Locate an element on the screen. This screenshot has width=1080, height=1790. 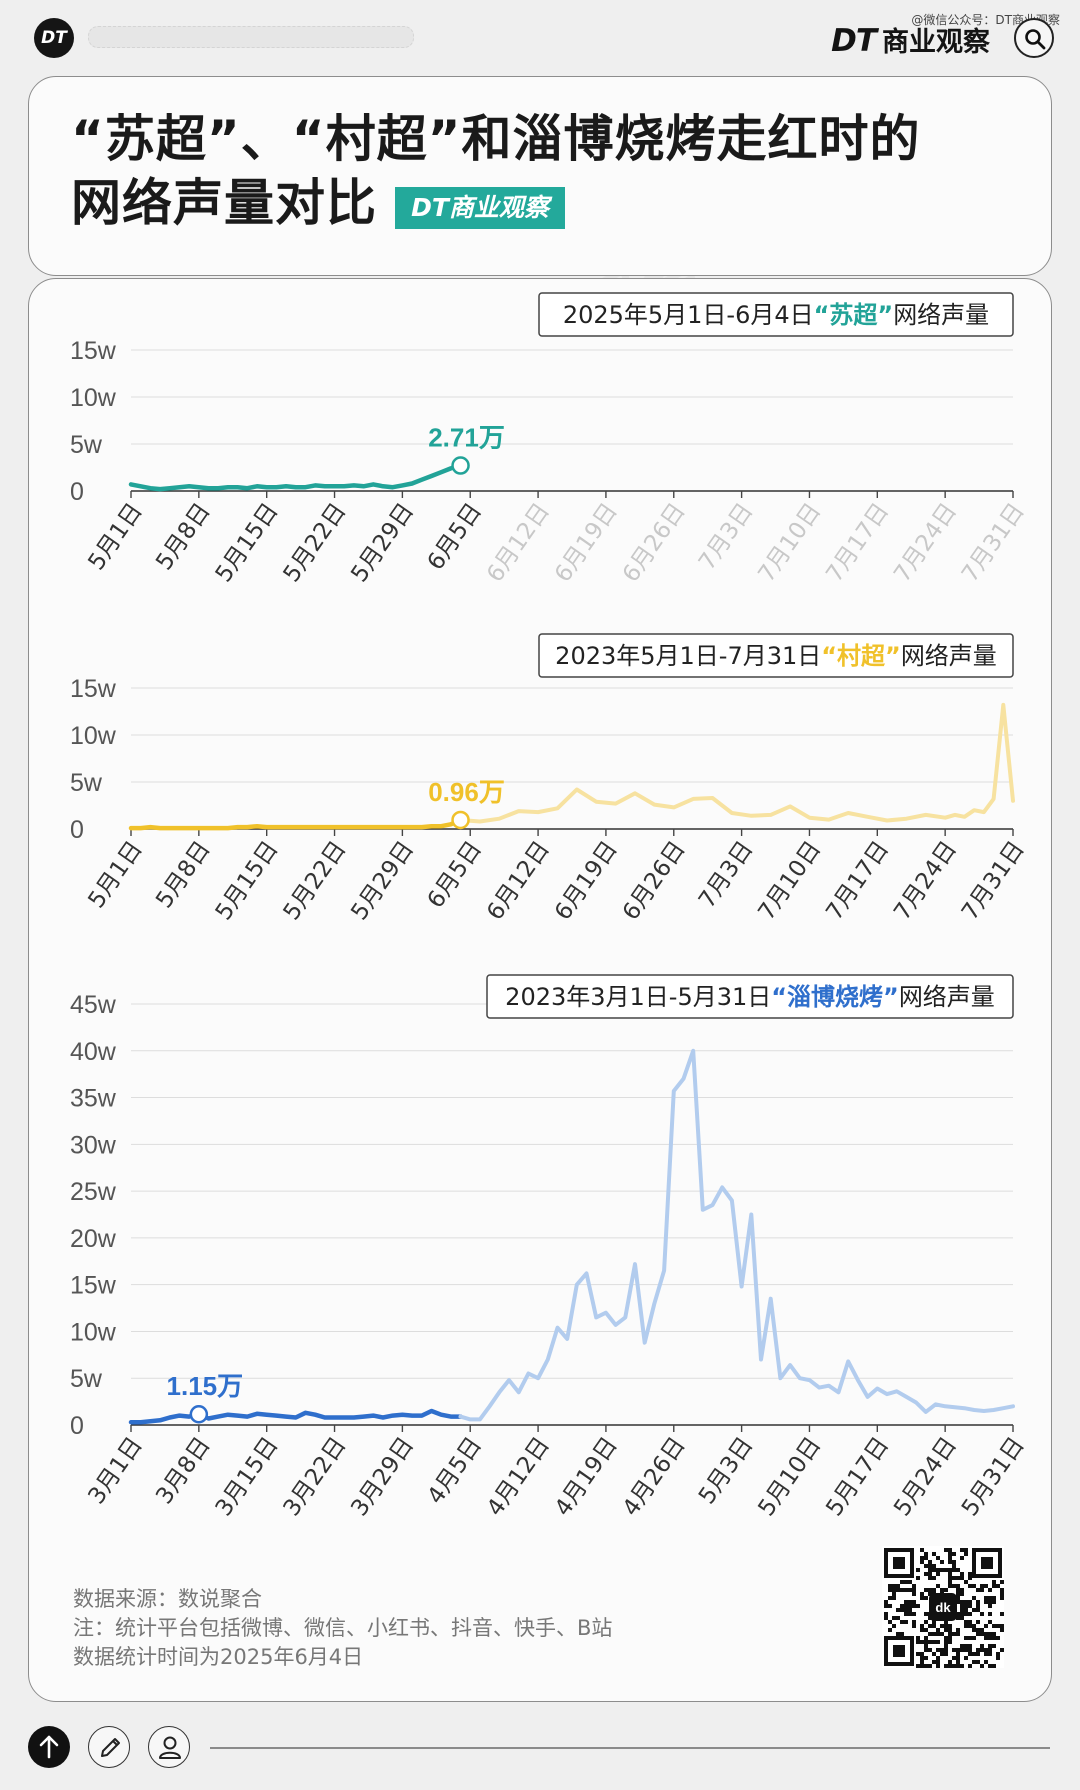
x-tick-label: 4月19日 is located at coordinates (586, 1477).